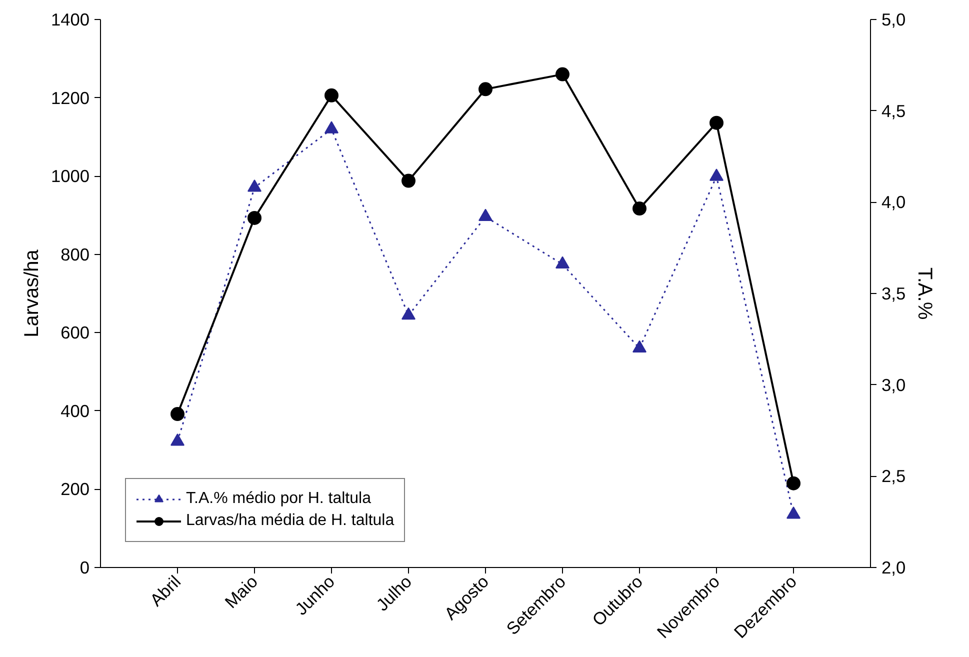  What do you see at coordinates (894, 20) in the screenshot?
I see `y2-tick-label: 5,0` at bounding box center [894, 20].